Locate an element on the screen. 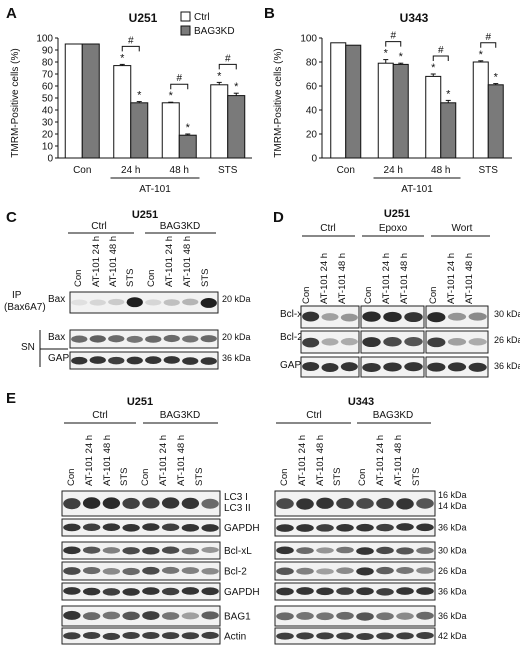 Image resolution: width=520 pixels, height=645 pixels. panel-e-right-row4-band is located at coordinates (425, 591).